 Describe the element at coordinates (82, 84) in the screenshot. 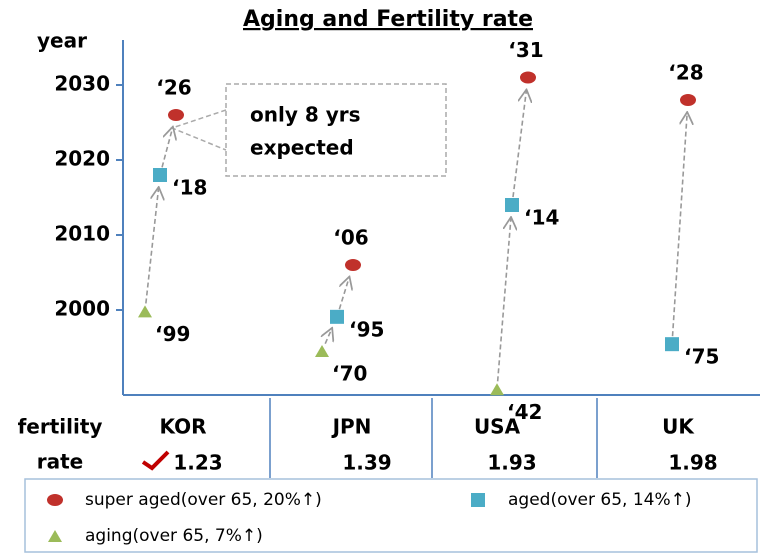

I see `y-tick-label: 2030` at that location.